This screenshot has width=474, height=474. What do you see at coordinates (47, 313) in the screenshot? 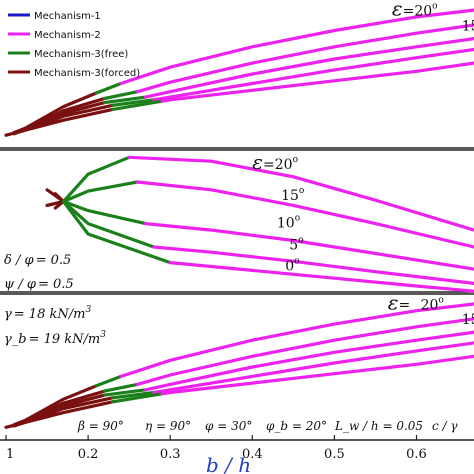
I see `param-gamma: γ = 18 kN/m3` at bounding box center [47, 313].